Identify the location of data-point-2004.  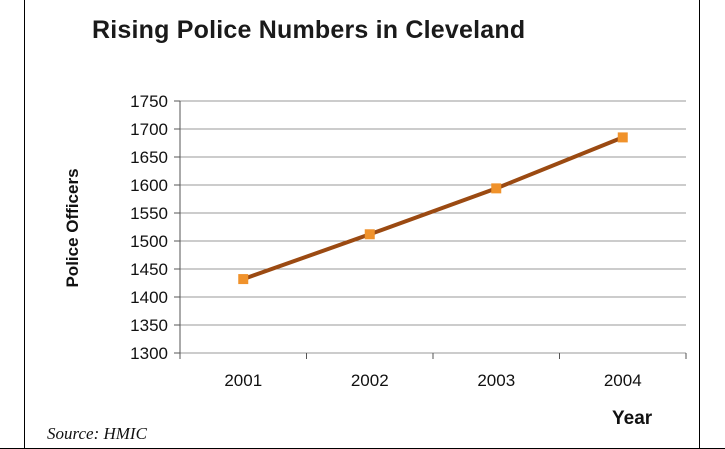
(622, 137).